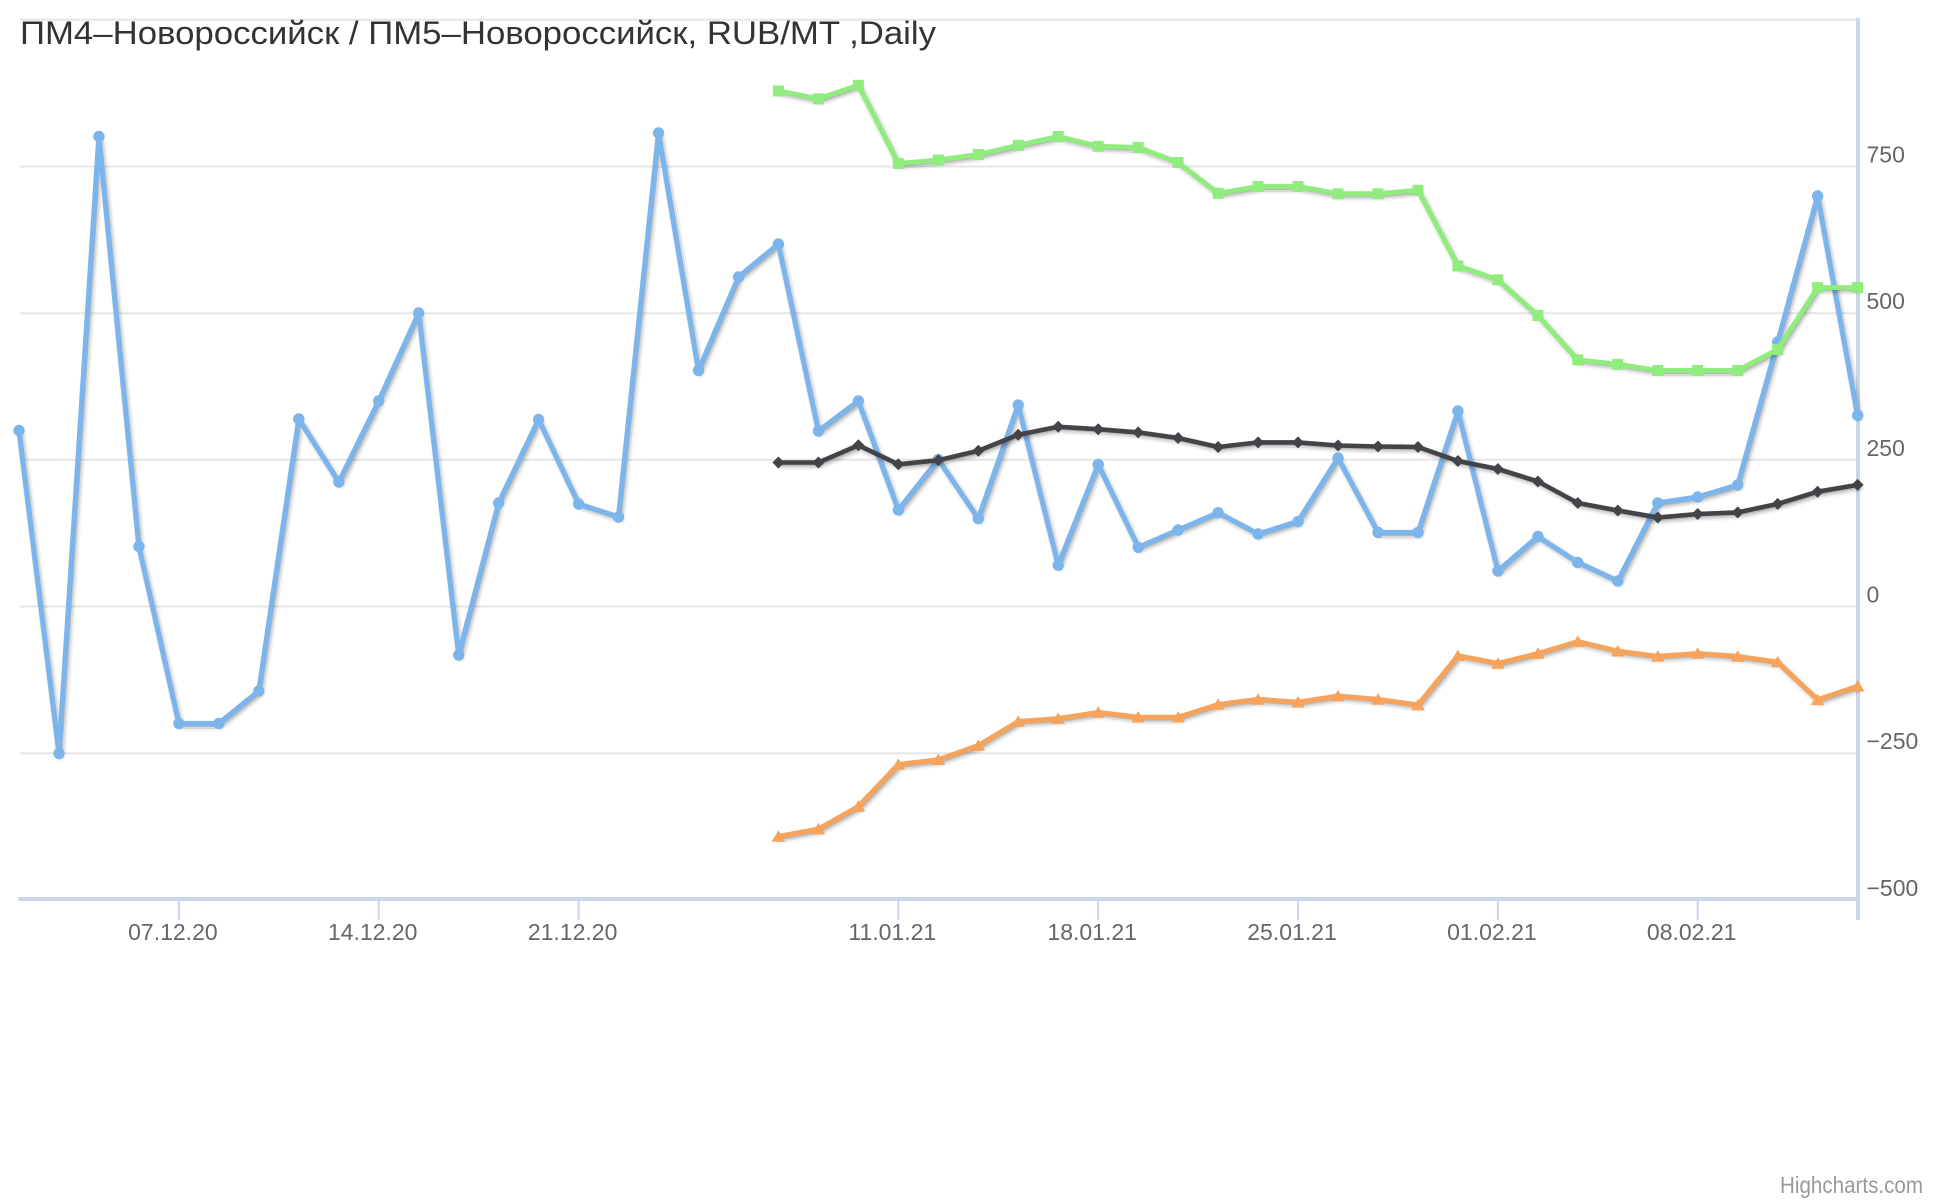  What do you see at coordinates (1886, 301) in the screenshot?
I see `svg-text: 500` at bounding box center [1886, 301].